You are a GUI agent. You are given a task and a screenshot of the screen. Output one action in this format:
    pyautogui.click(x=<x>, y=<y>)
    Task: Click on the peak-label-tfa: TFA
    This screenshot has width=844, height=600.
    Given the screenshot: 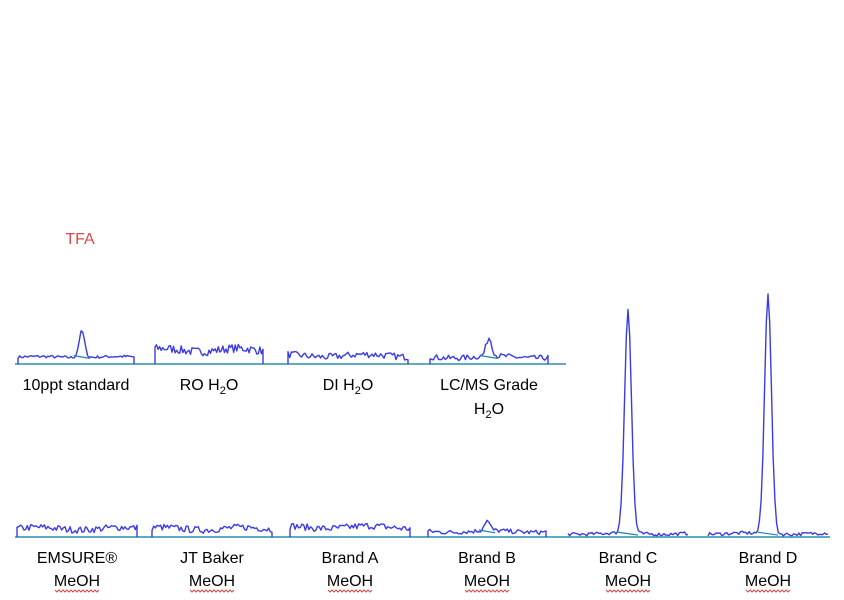 What is the action you would take?
    pyautogui.click(x=80, y=239)
    